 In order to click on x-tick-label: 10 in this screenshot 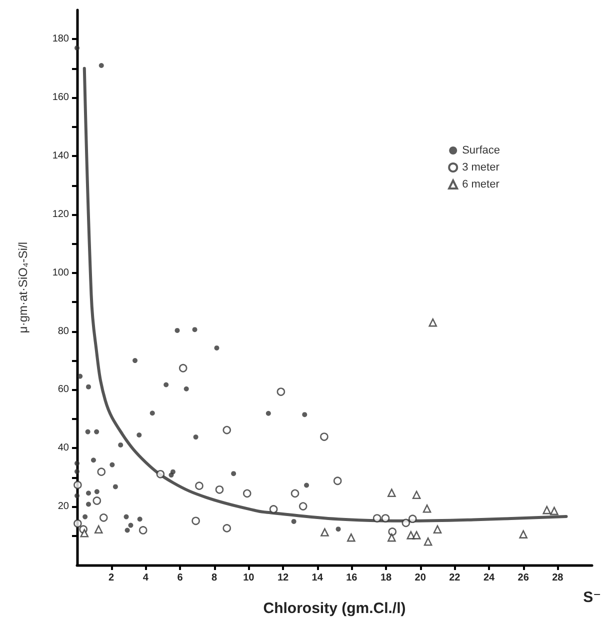, I will do `click(249, 578)`.